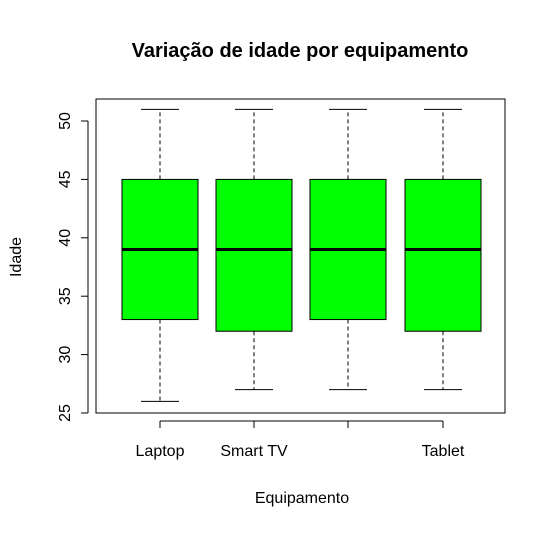 The width and height of the screenshot is (556, 536). What do you see at coordinates (65, 121) in the screenshot?
I see `y-tick-label: 50` at bounding box center [65, 121].